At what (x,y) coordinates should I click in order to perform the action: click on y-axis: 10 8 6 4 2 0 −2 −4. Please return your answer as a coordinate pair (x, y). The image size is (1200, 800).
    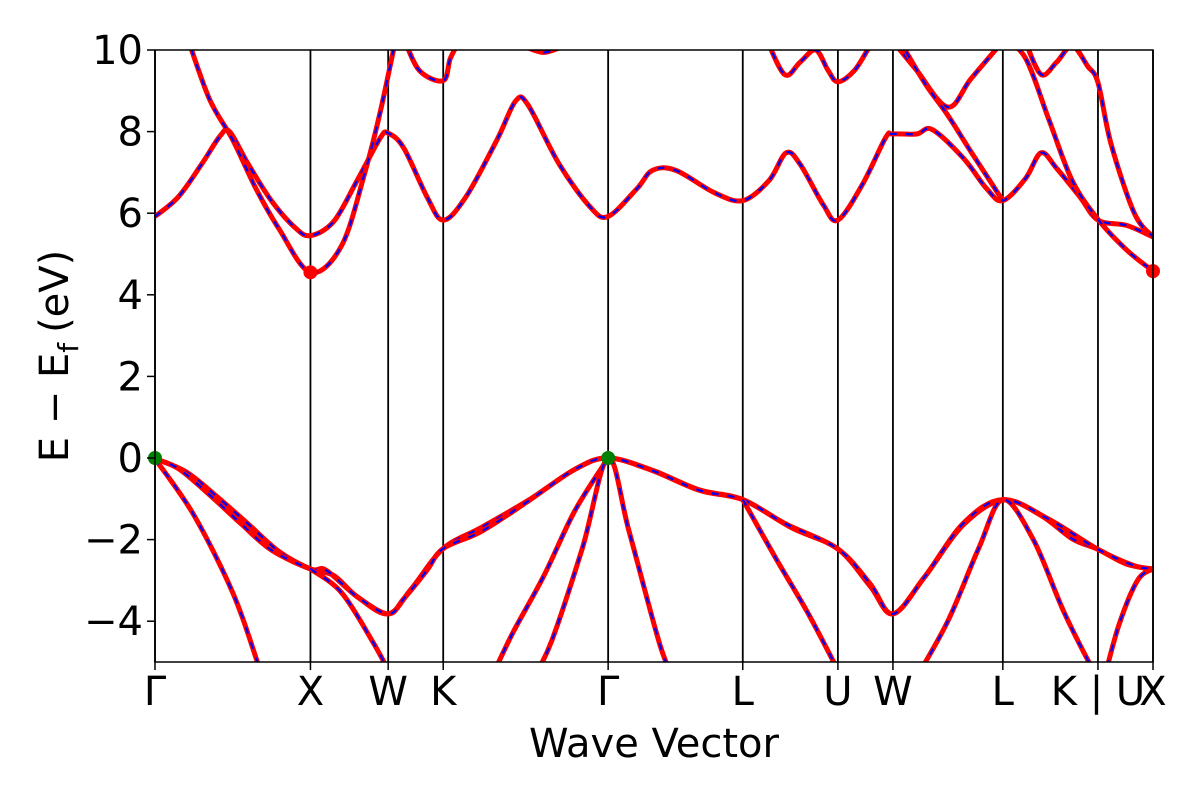
    Looking at the image, I should click on (119, 336).